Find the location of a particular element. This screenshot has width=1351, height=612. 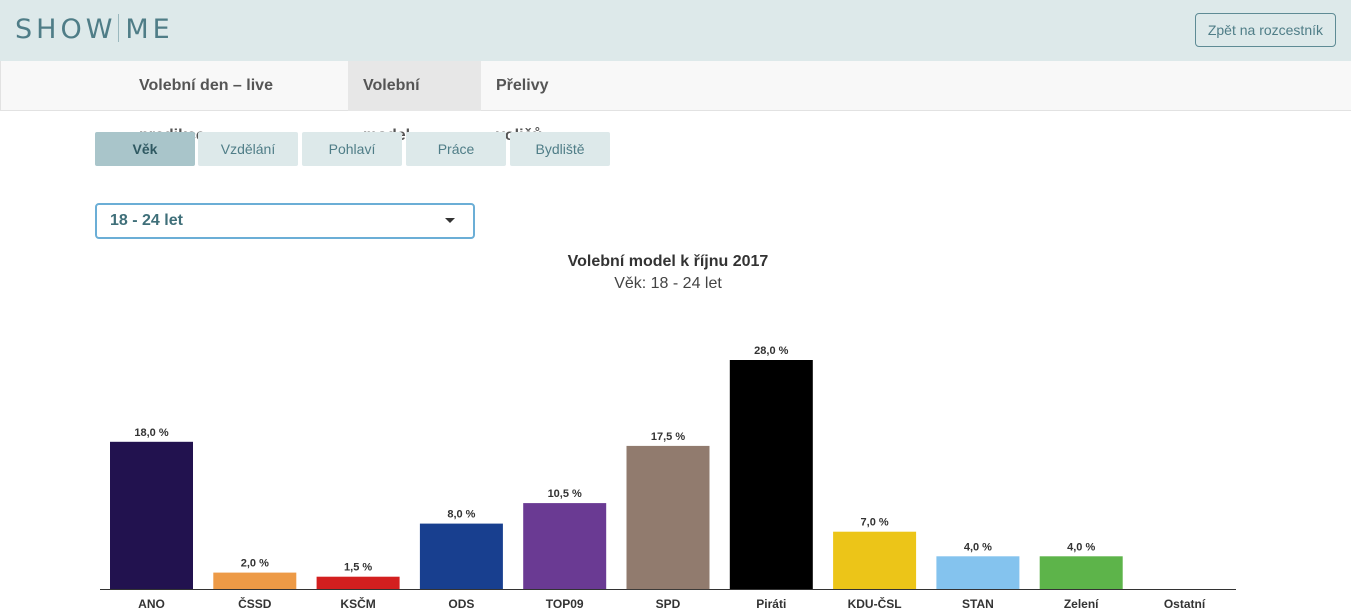

x-tick-label: Ostatní is located at coordinates (1185, 604).